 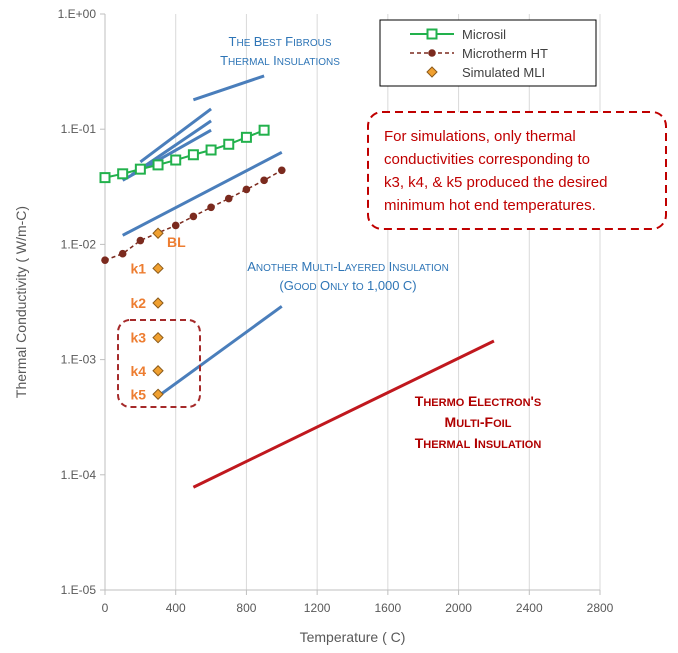 What do you see at coordinates (280, 41) in the screenshot?
I see `fibrous-label-line: THE BEST FIBROUS` at bounding box center [280, 41].